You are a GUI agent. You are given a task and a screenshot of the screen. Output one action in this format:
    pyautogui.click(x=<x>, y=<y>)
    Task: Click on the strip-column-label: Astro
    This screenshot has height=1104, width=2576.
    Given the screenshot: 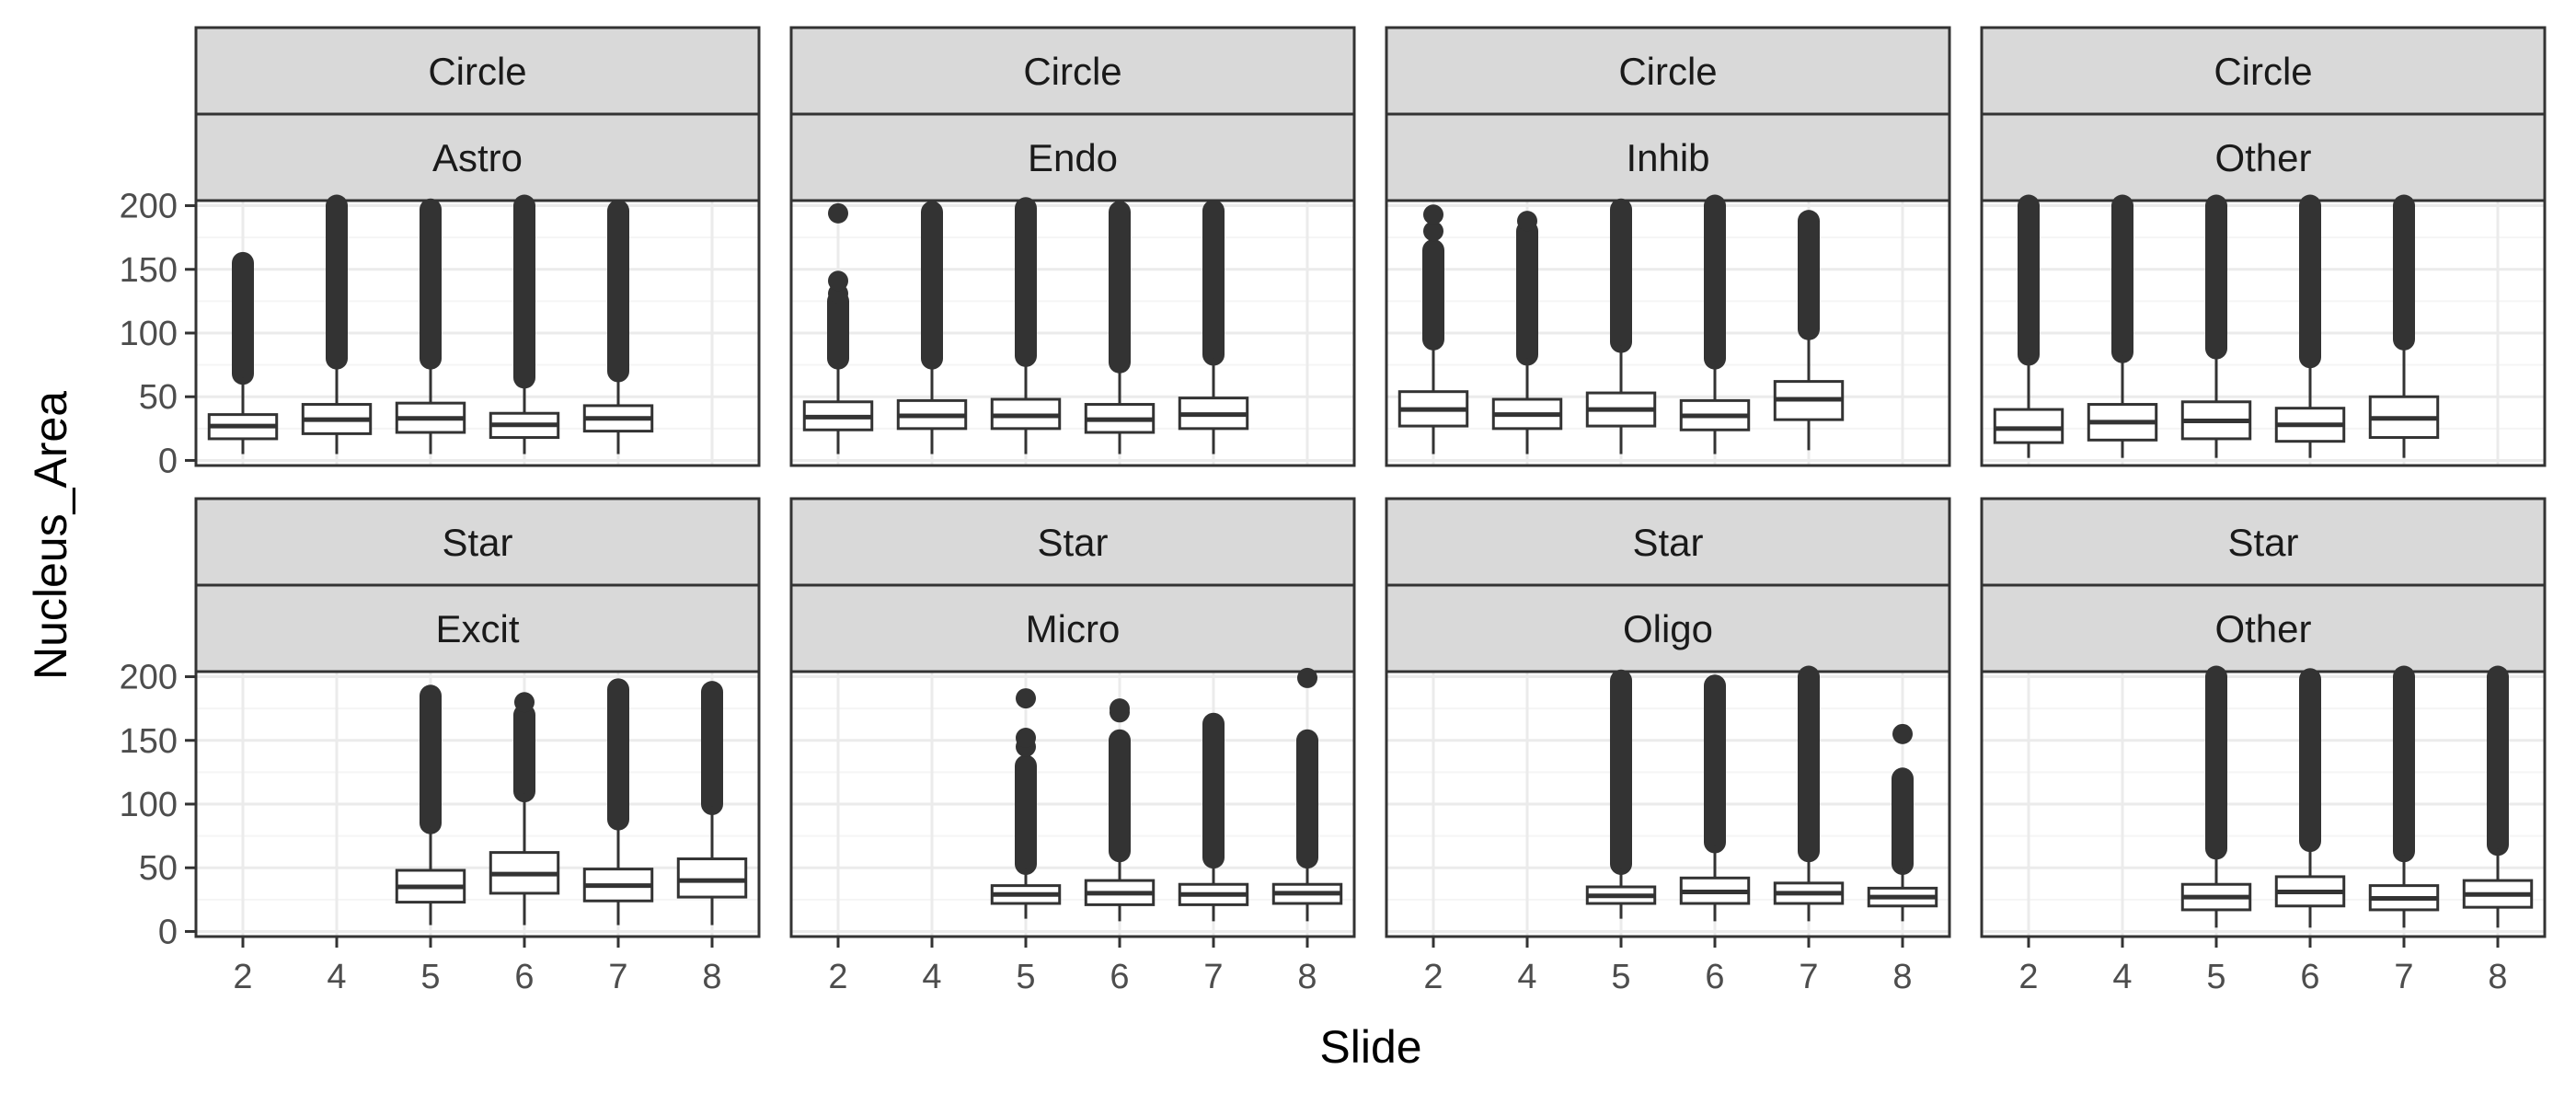 What is the action you would take?
    pyautogui.click(x=477, y=157)
    